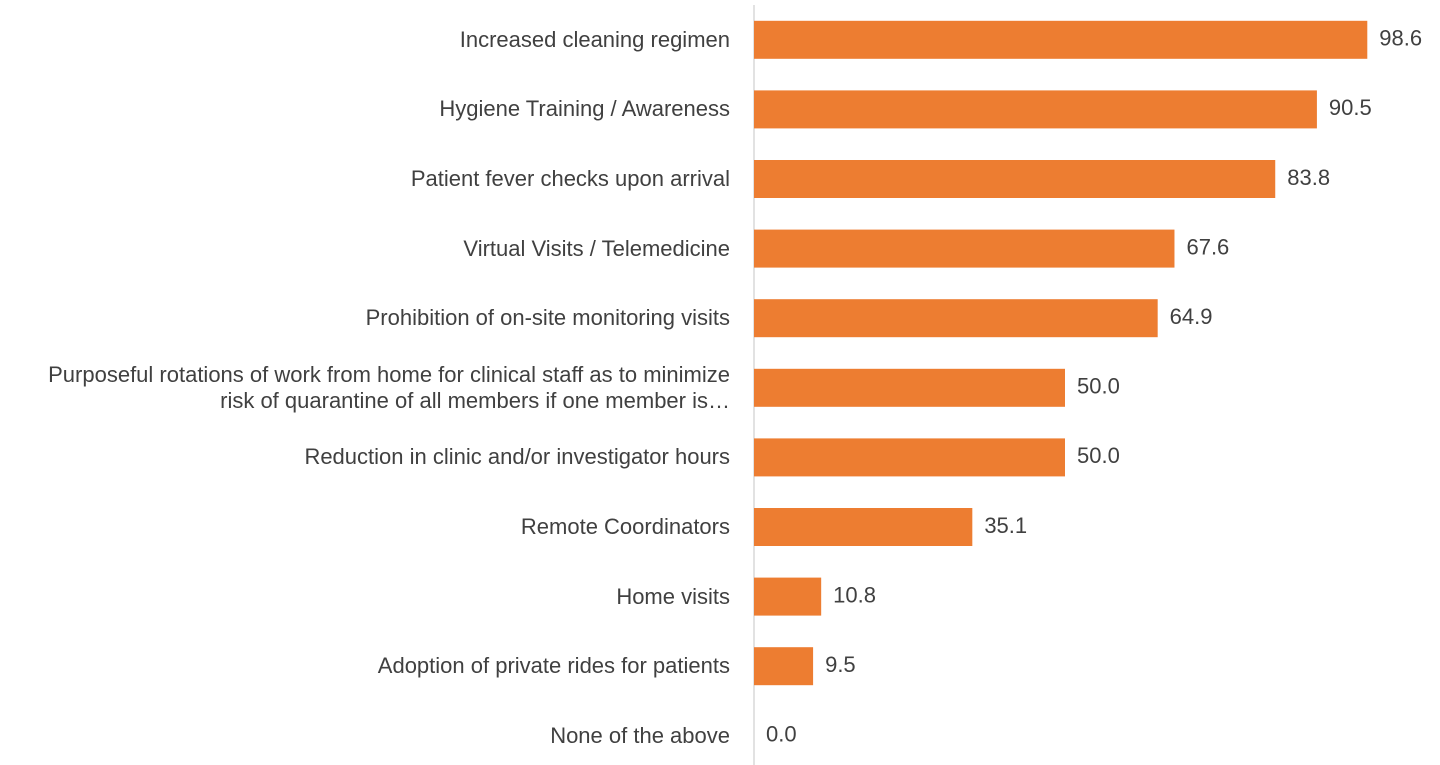 The height and width of the screenshot is (765, 1440). I want to click on category-label: Remote Coordinators, so click(625, 526).